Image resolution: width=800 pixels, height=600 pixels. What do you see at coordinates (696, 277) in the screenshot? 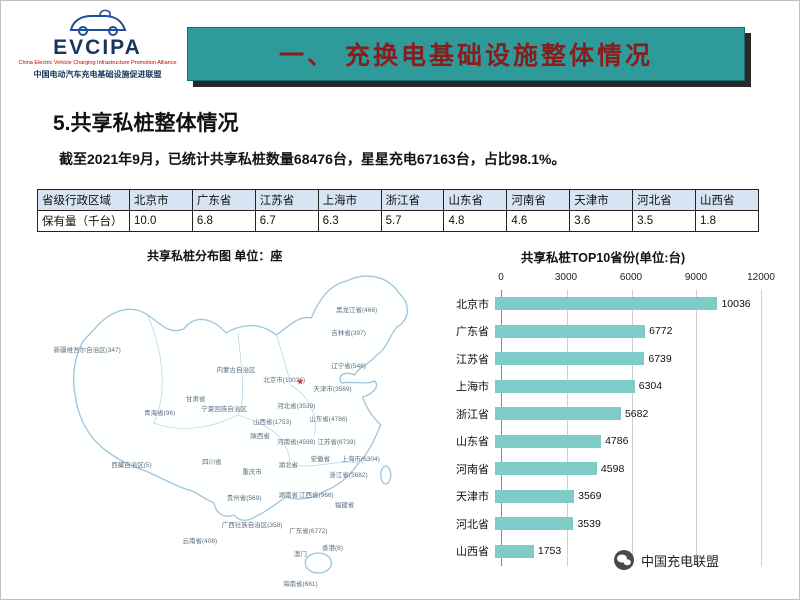
I see `axis-tick-label: 9000` at bounding box center [696, 277].